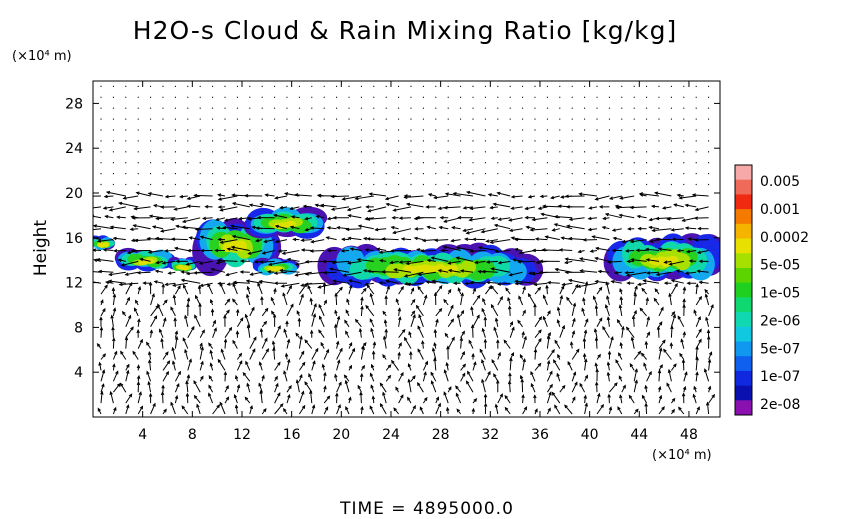  Describe the element at coordinates (192, 435) in the screenshot. I see `x-tick-label: 8` at that location.